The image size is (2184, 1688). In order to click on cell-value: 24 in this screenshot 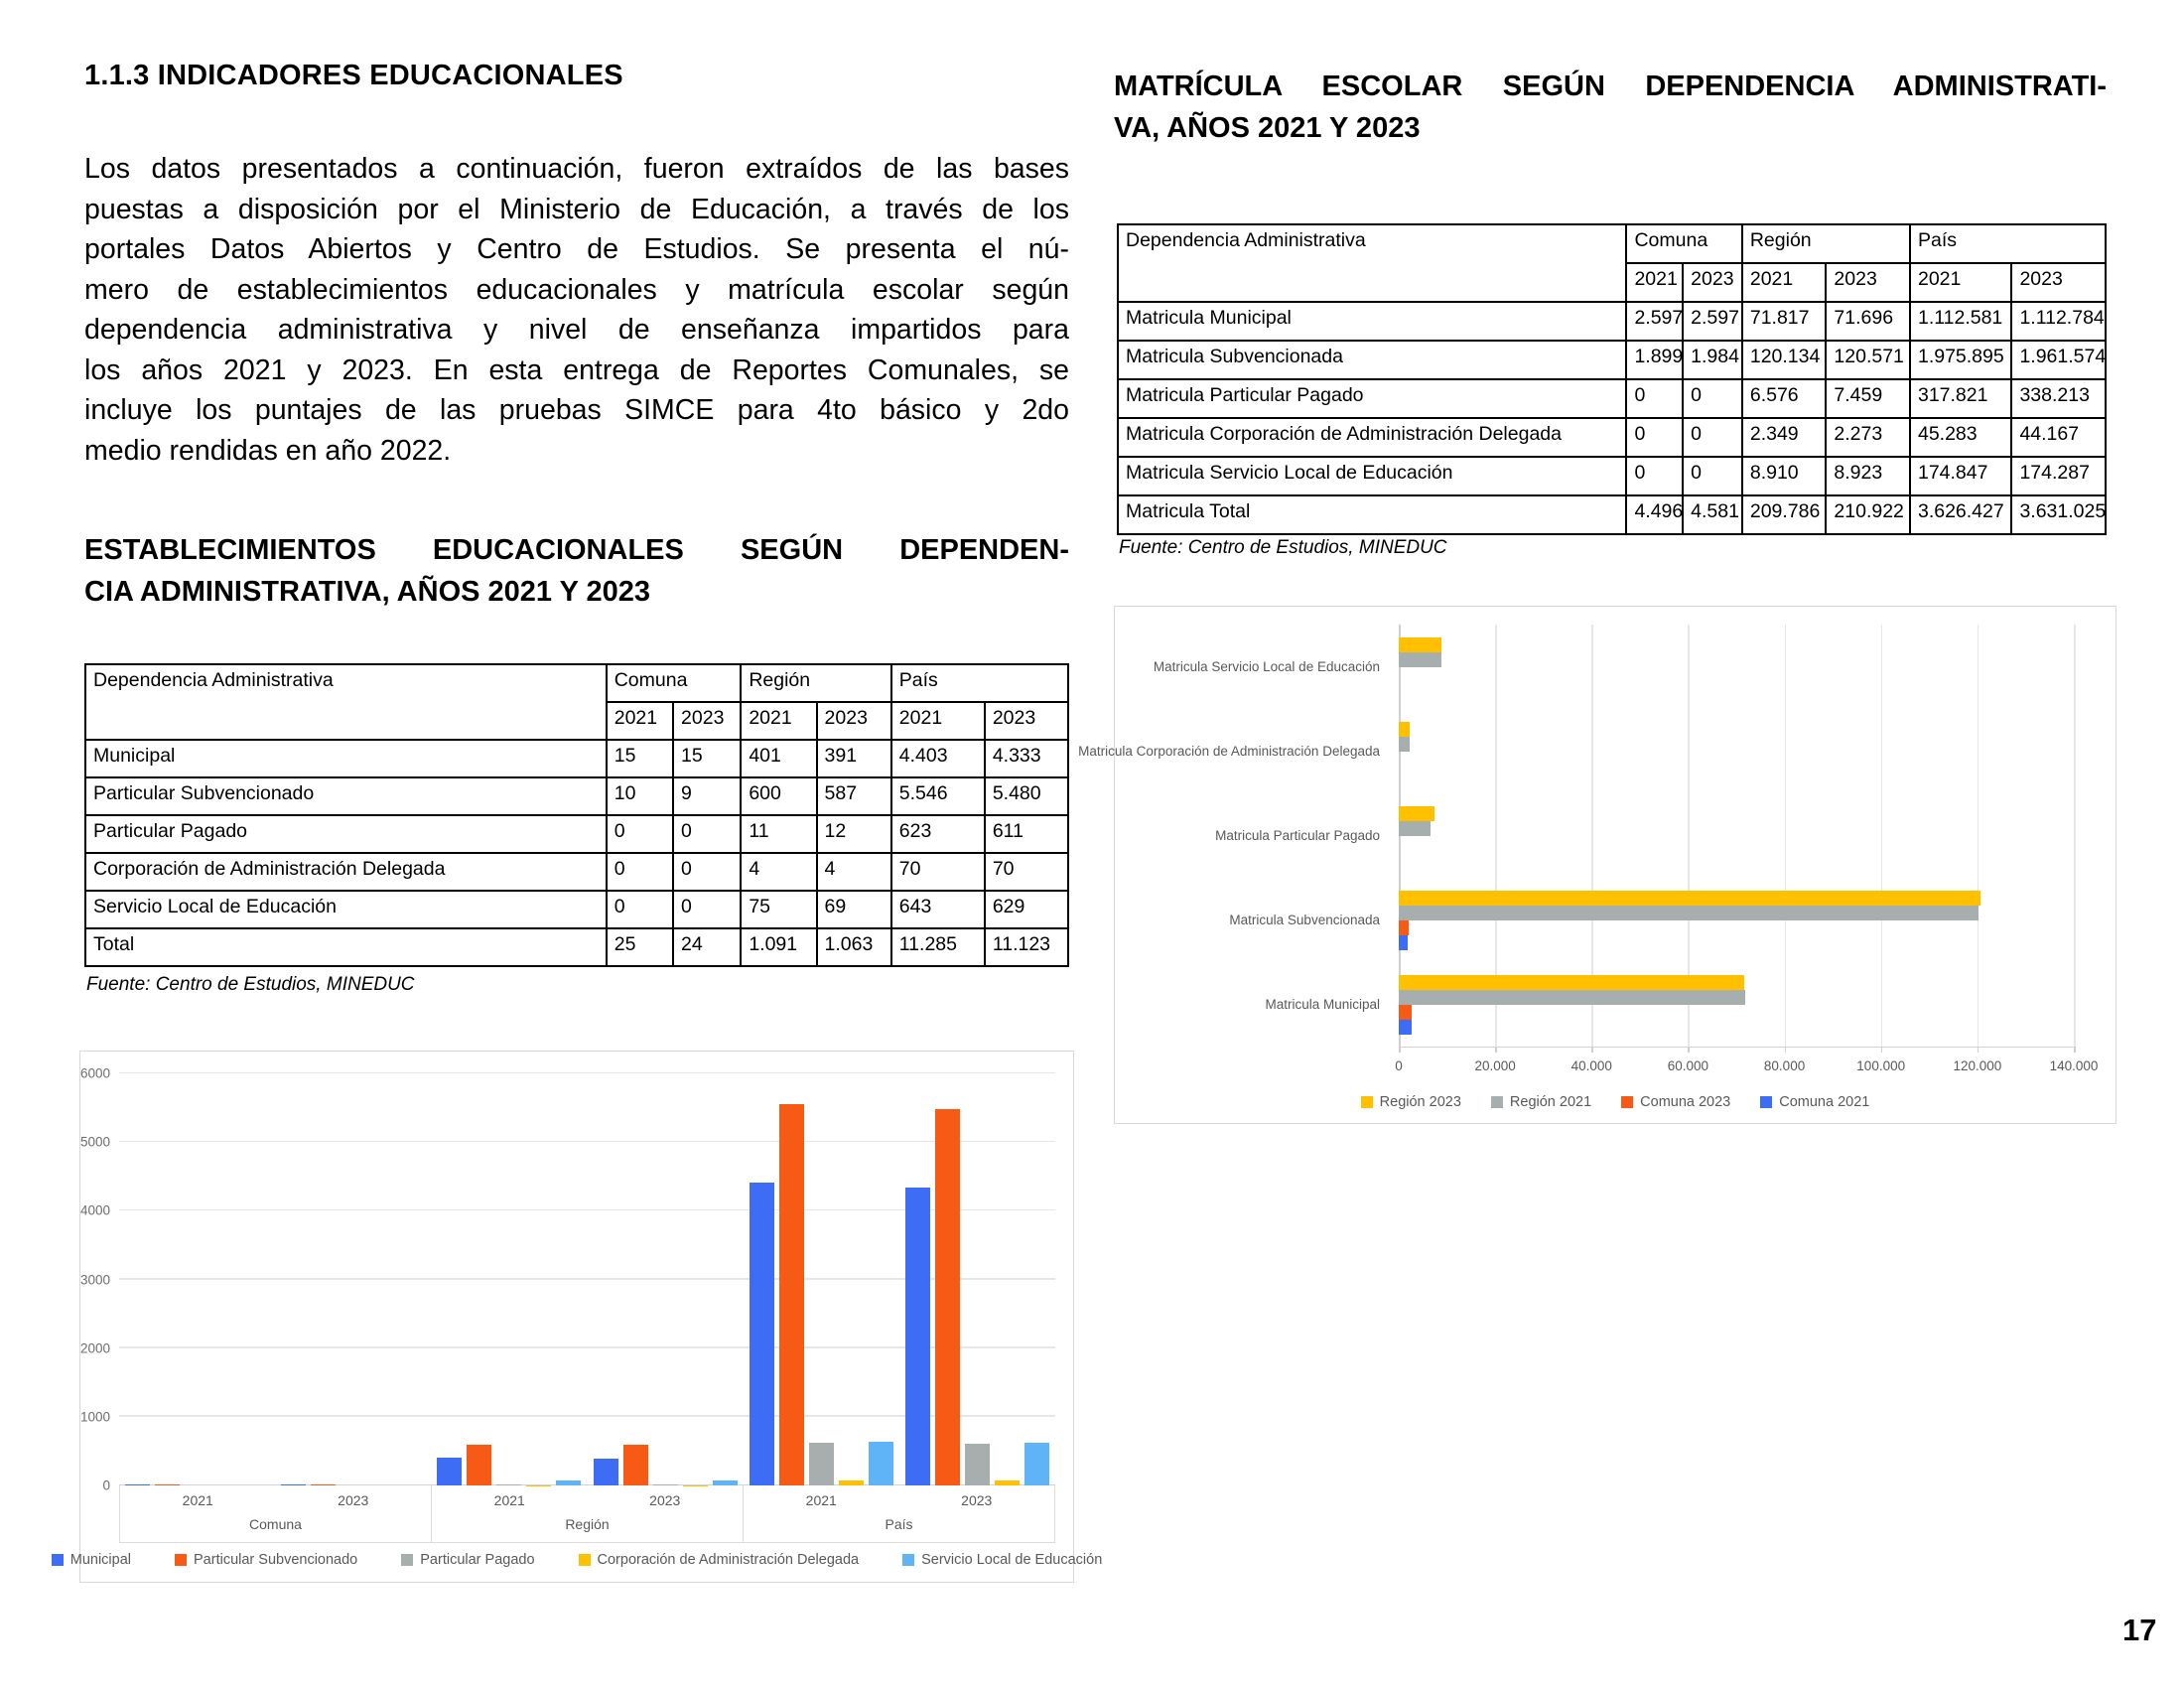, I will do `click(707, 947)`.